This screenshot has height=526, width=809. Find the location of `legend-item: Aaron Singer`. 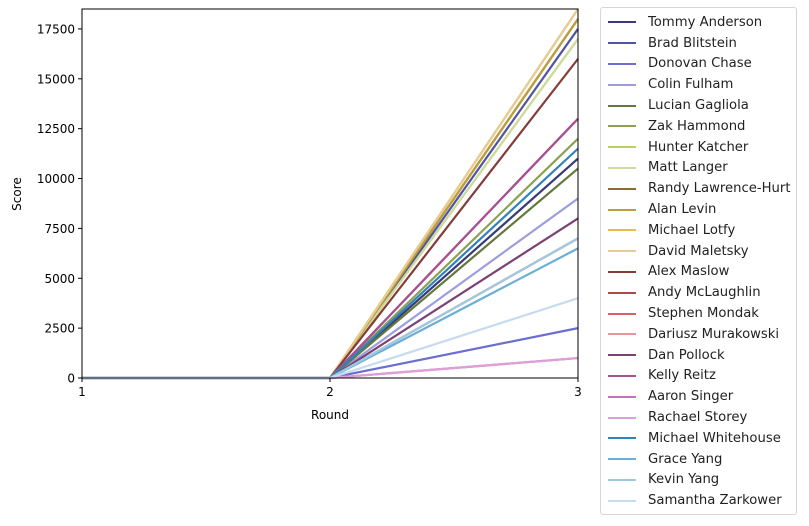

legend-item: Aaron Singer is located at coordinates (698, 396).